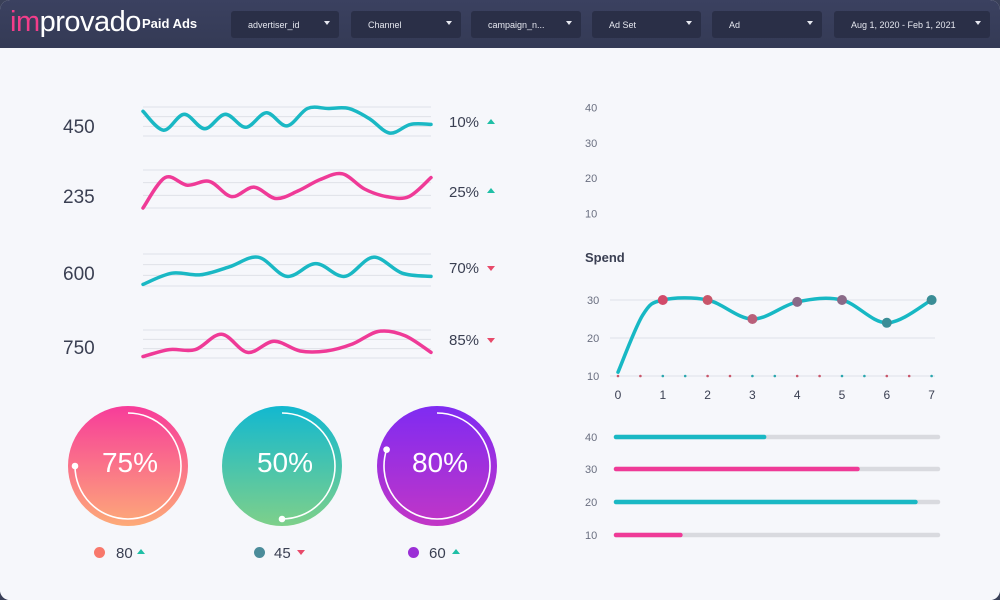  What do you see at coordinates (464, 340) in the screenshot?
I see `metric-change: 85%` at bounding box center [464, 340].